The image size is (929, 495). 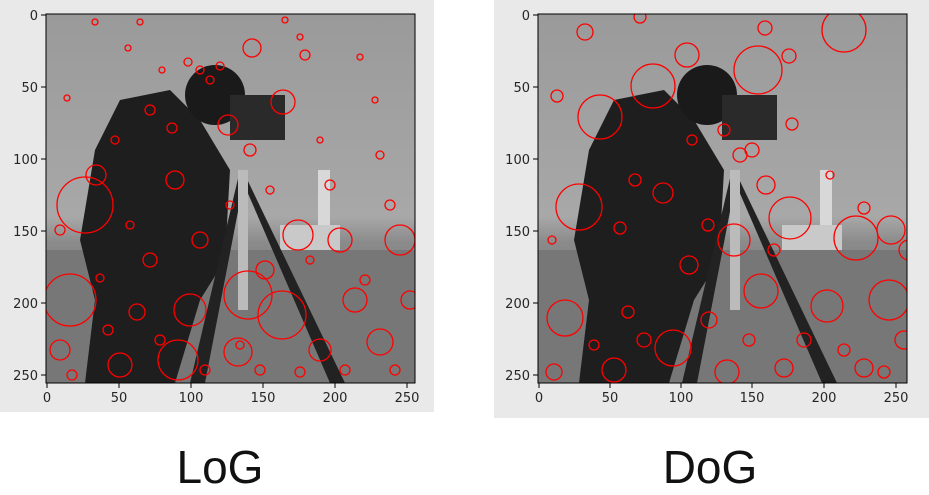 I want to click on log-x-axis: 0 50 100 150 200 250, so click(x=231, y=394).